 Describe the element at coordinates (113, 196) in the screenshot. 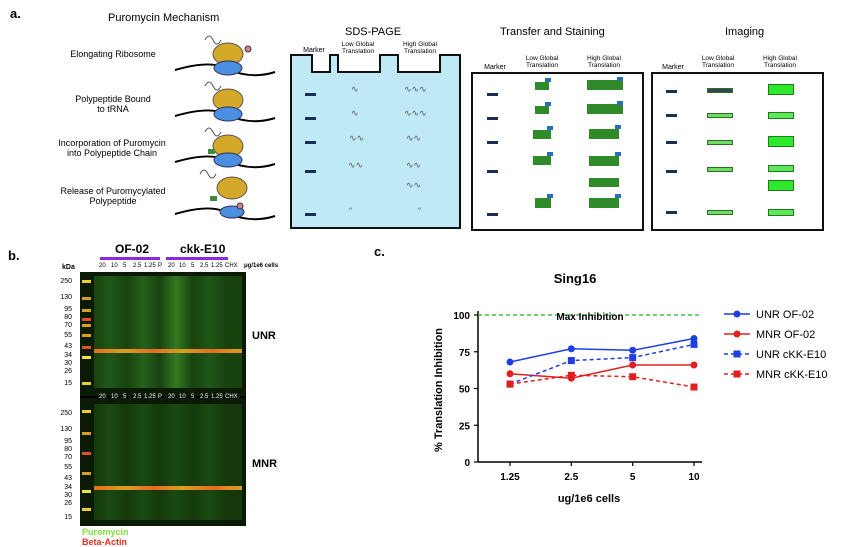

I see `step-release: Release of Puromycylated Polypeptide` at that location.